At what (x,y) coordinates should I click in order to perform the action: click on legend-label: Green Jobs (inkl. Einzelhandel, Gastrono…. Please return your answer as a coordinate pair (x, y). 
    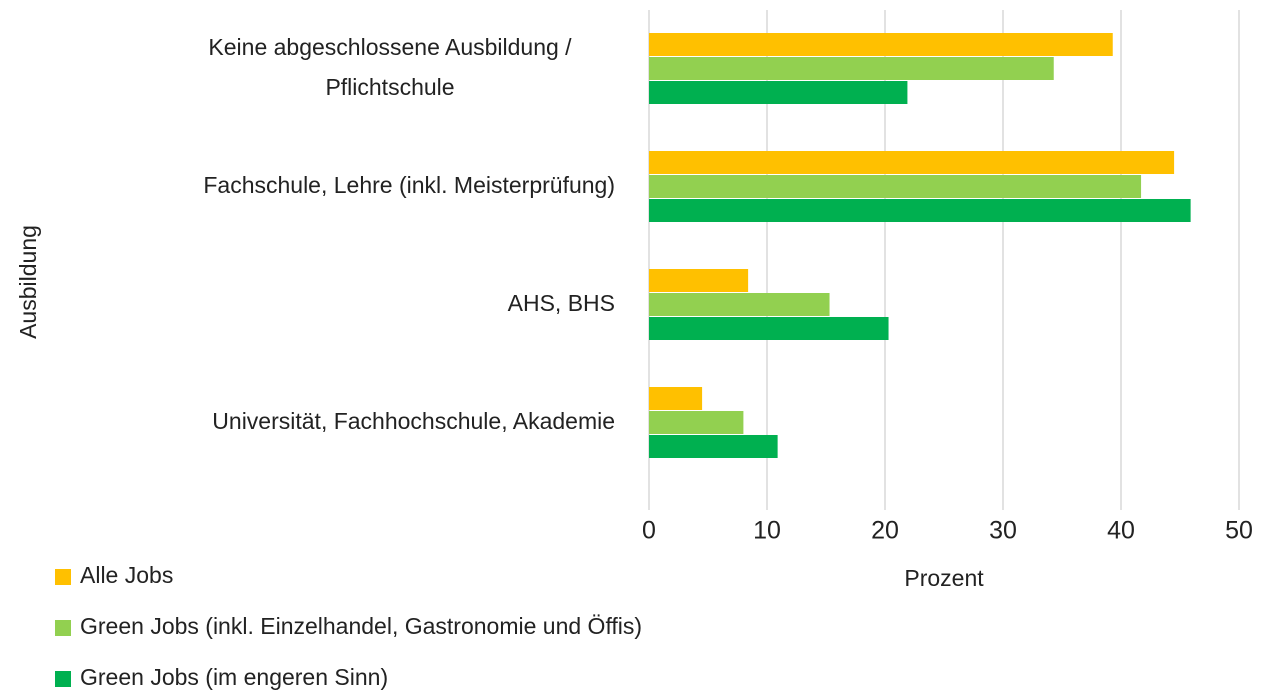
    Looking at the image, I should click on (361, 626).